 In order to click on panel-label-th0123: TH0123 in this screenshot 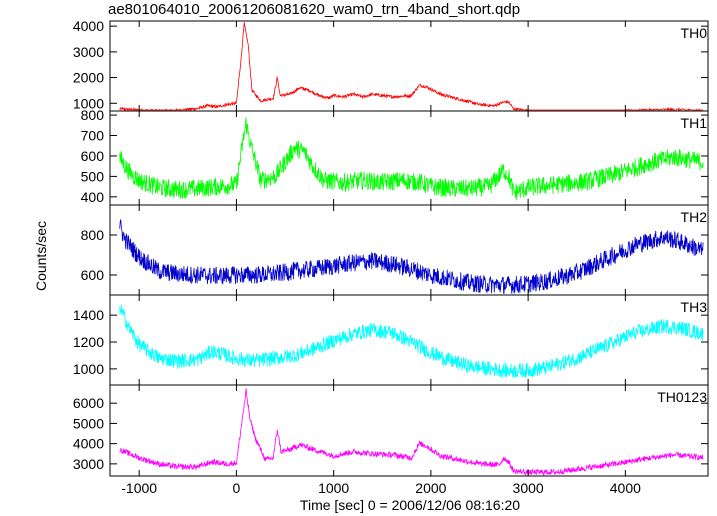, I will do `click(682, 397)`.